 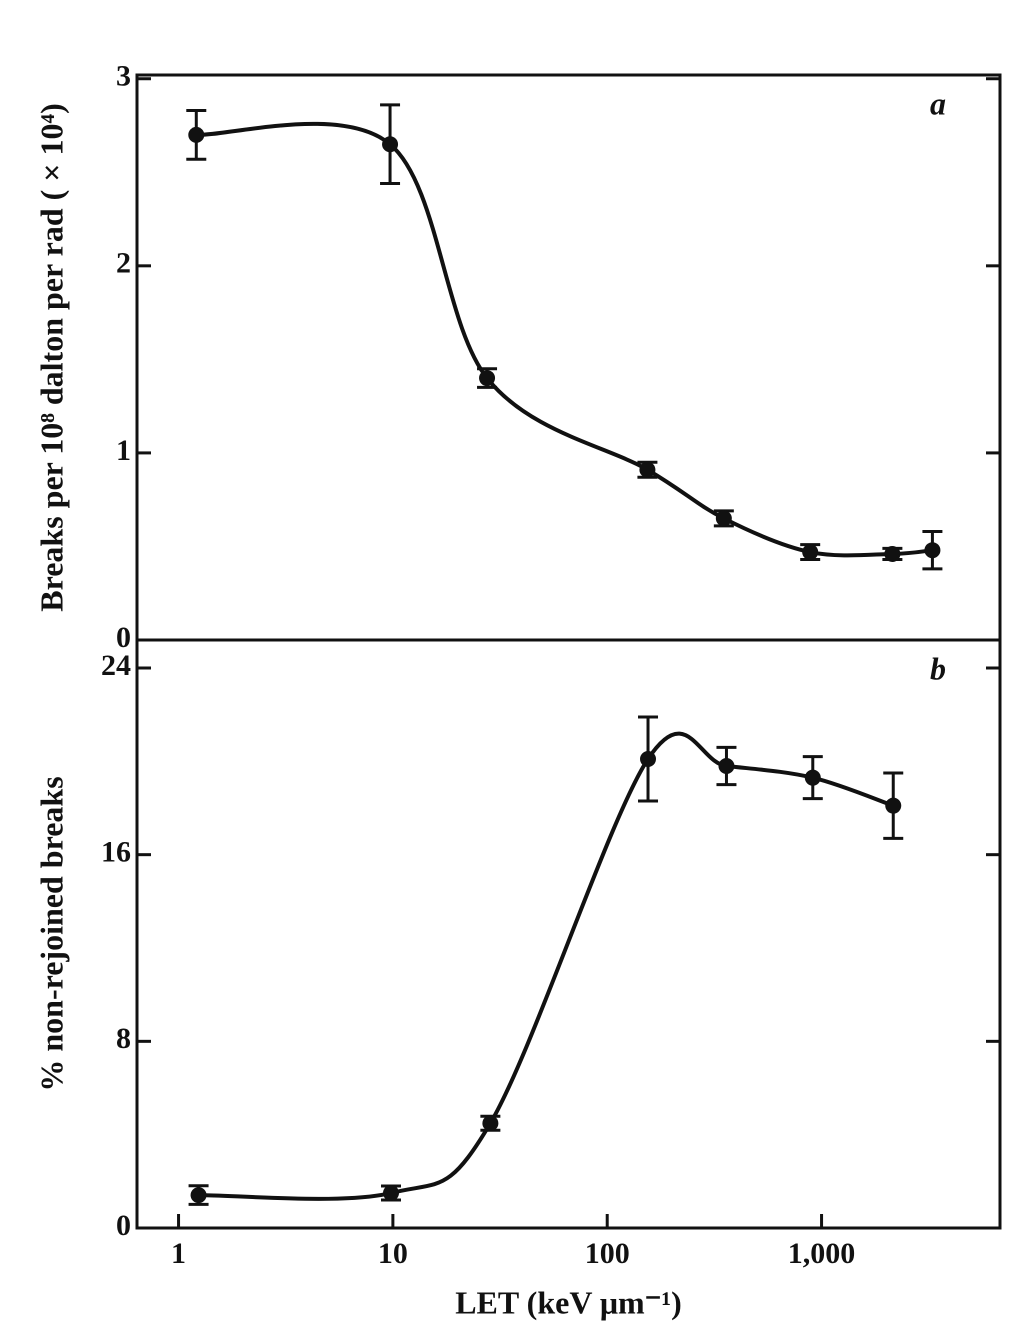 I want to click on y-axis-label: % non-rejoined breaks, so click(x=51, y=933).